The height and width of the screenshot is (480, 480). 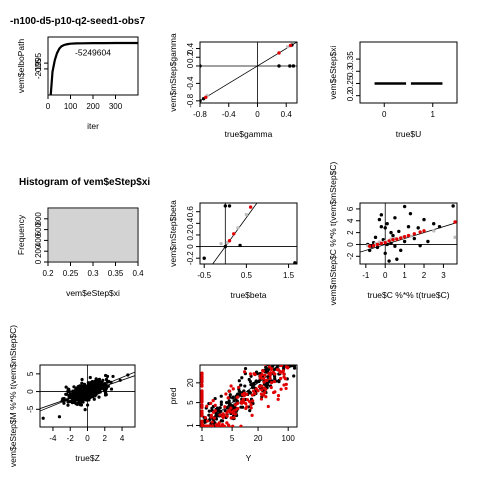 I want to click on y-tick-label: 4, so click(x=350, y=220).